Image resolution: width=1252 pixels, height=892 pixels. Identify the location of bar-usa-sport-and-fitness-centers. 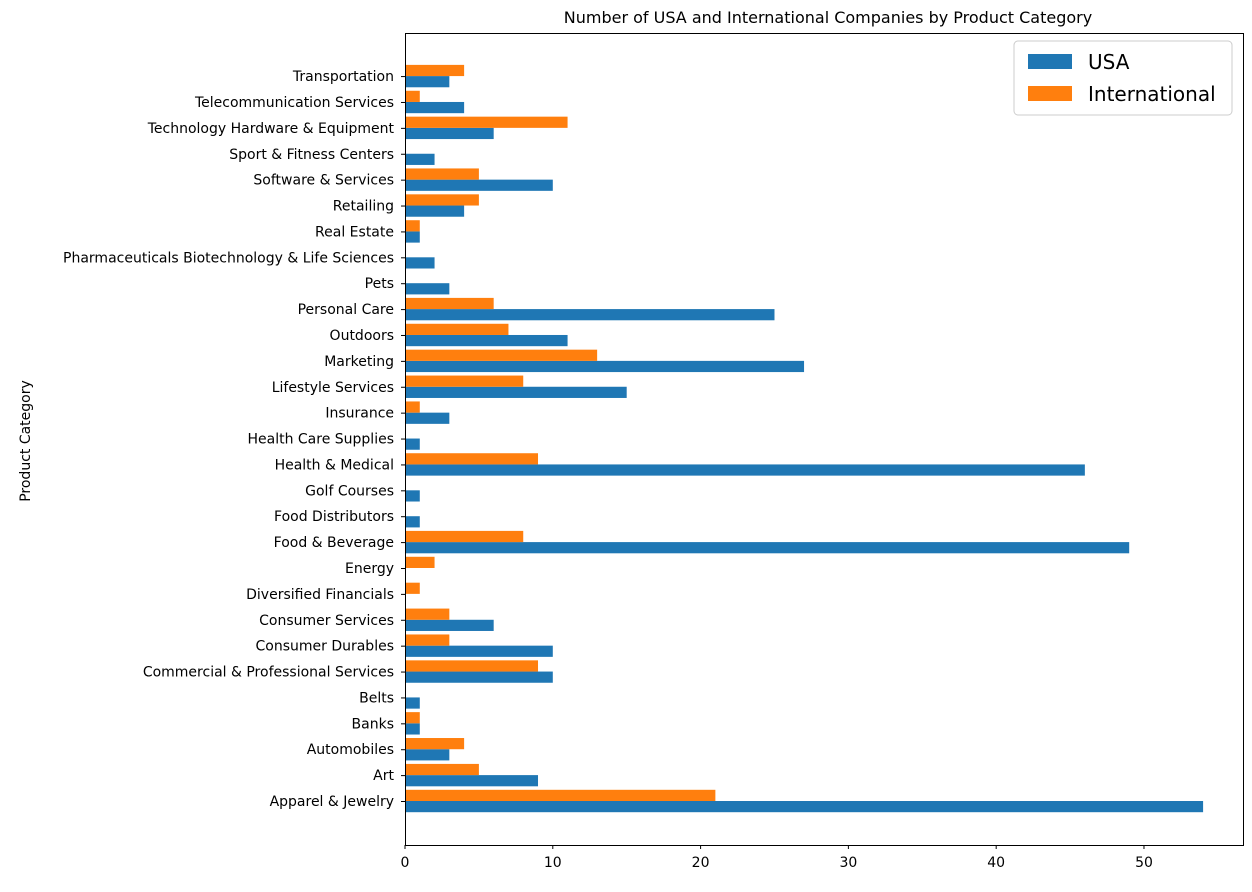
(420, 159).